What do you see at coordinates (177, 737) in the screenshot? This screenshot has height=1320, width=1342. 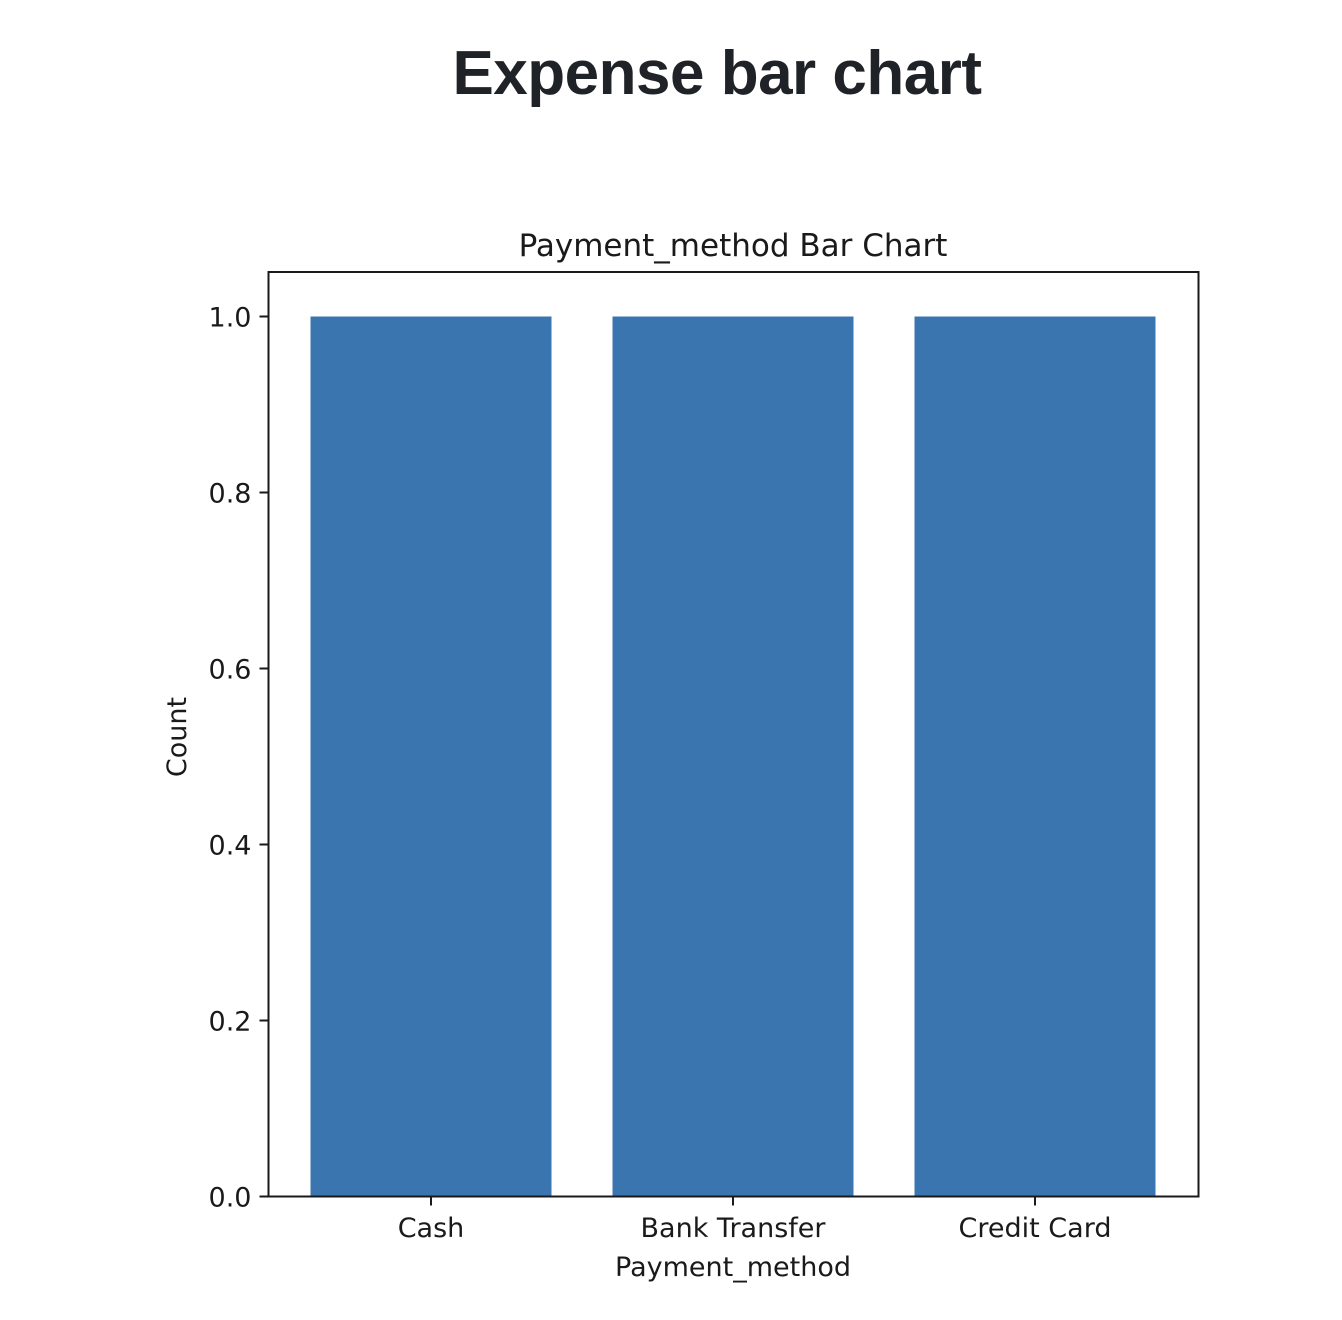 I see `y-axis-label: Count` at bounding box center [177, 737].